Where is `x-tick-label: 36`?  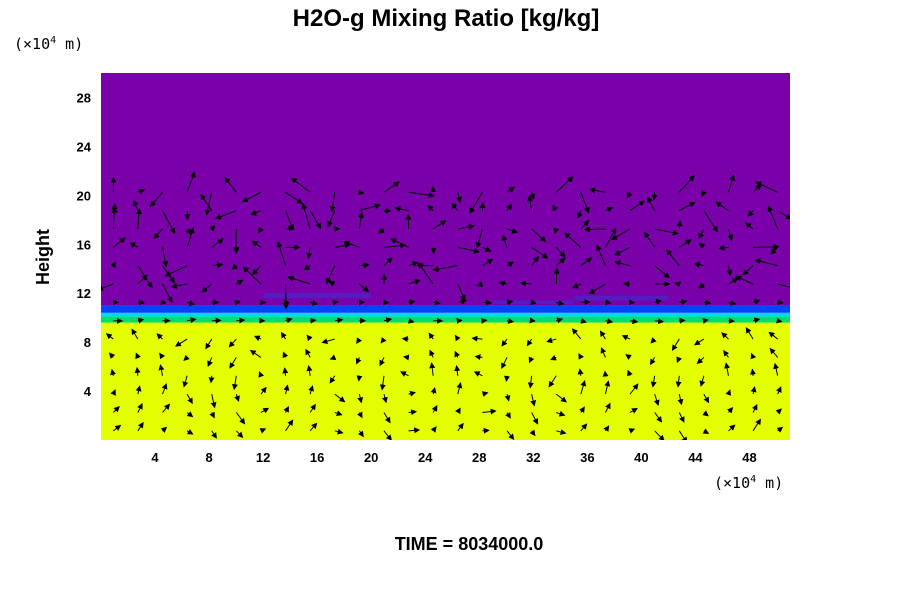
x-tick-label: 36 is located at coordinates (587, 457).